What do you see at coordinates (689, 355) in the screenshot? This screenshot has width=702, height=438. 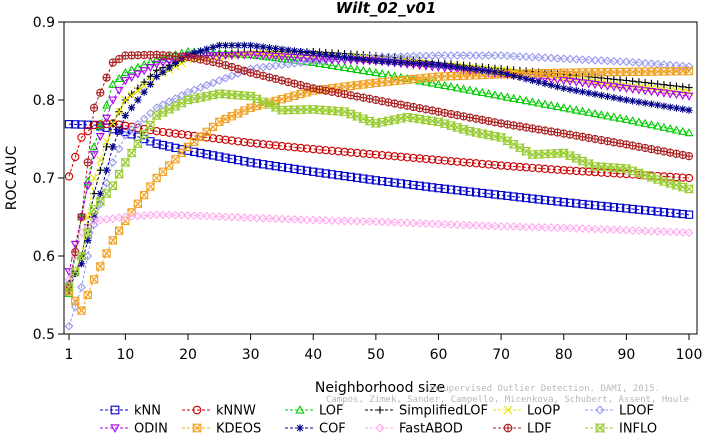 I see `x-tick-label: 100` at bounding box center [689, 355].